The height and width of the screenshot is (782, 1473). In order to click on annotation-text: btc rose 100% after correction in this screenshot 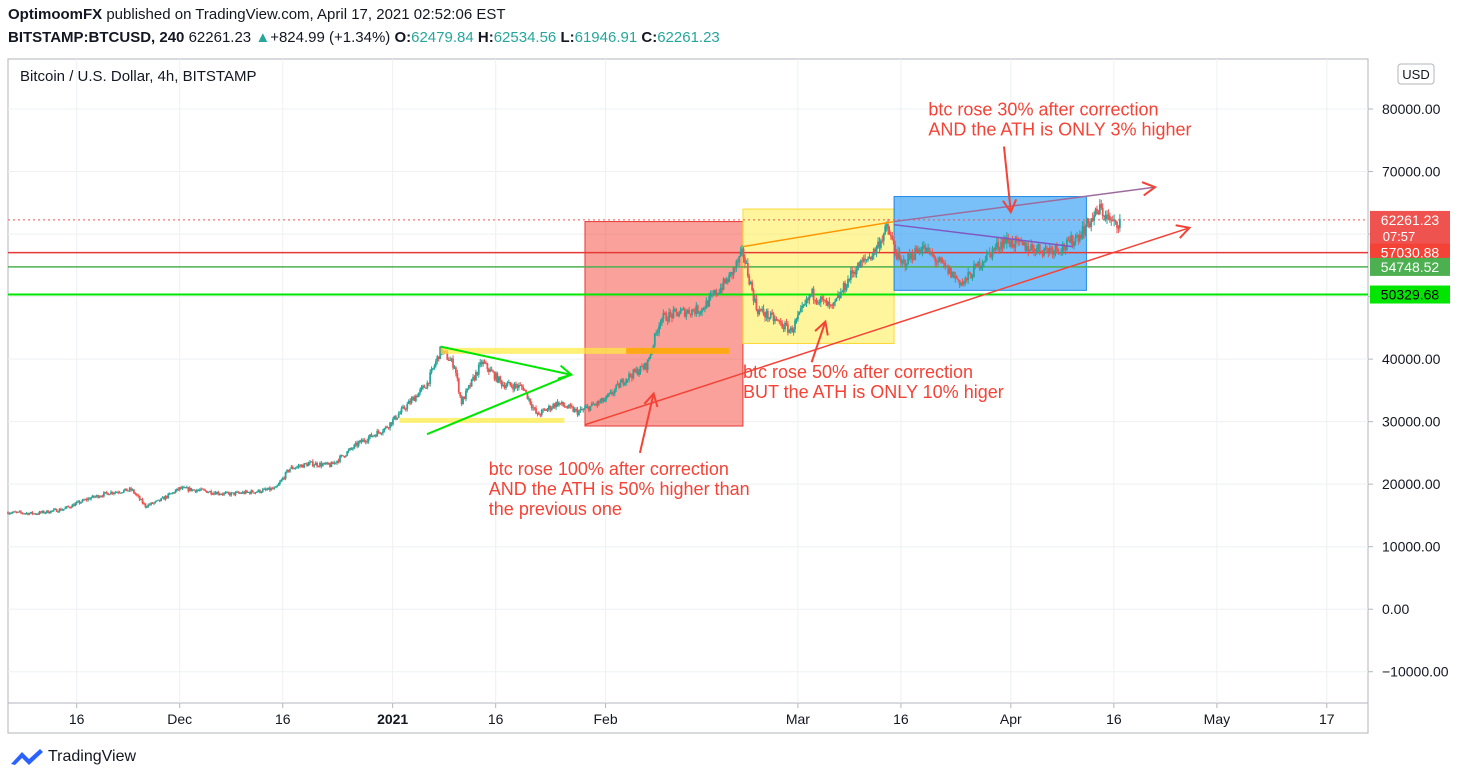, I will do `click(609, 469)`.